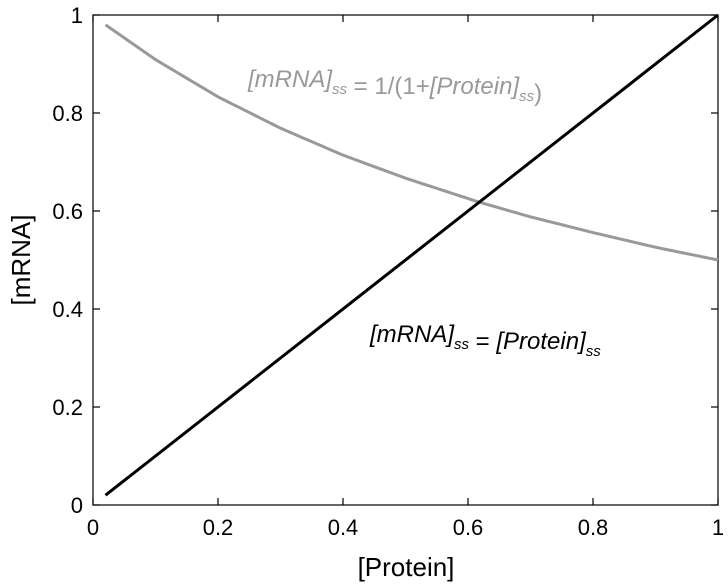  Describe the element at coordinates (593, 527) in the screenshot. I see `x-tick-label: 0.8` at that location.